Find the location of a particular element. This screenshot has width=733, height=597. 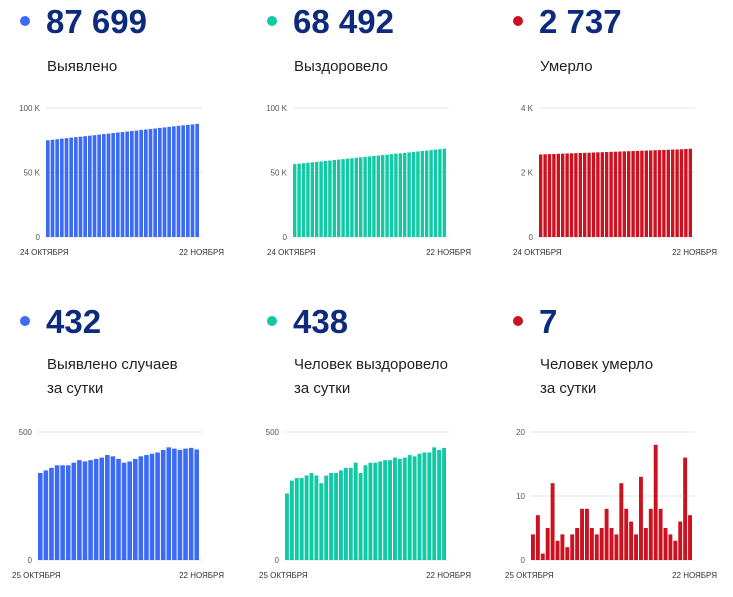

deaths-total-chart: 4 K 2 K 0 24 ОКТЯБРЯ 22 НОЯБРЯ is located at coordinates (615, 180).